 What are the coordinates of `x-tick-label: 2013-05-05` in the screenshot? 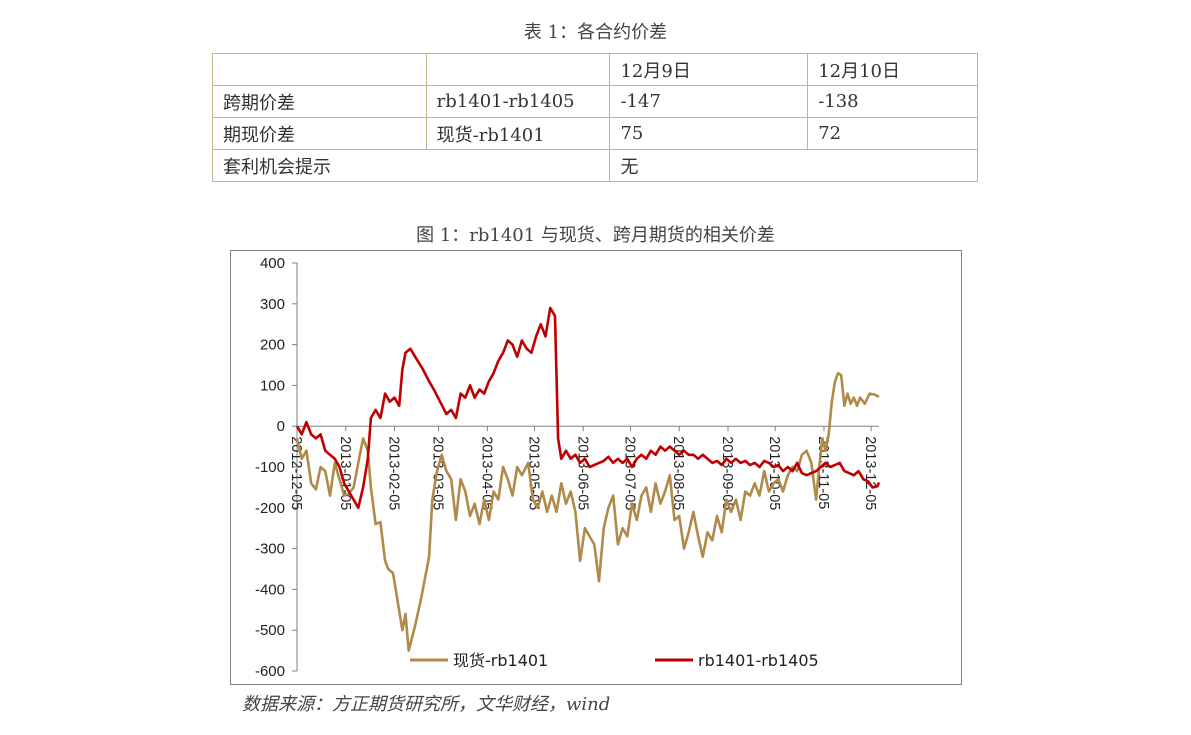 It's located at (534, 473).